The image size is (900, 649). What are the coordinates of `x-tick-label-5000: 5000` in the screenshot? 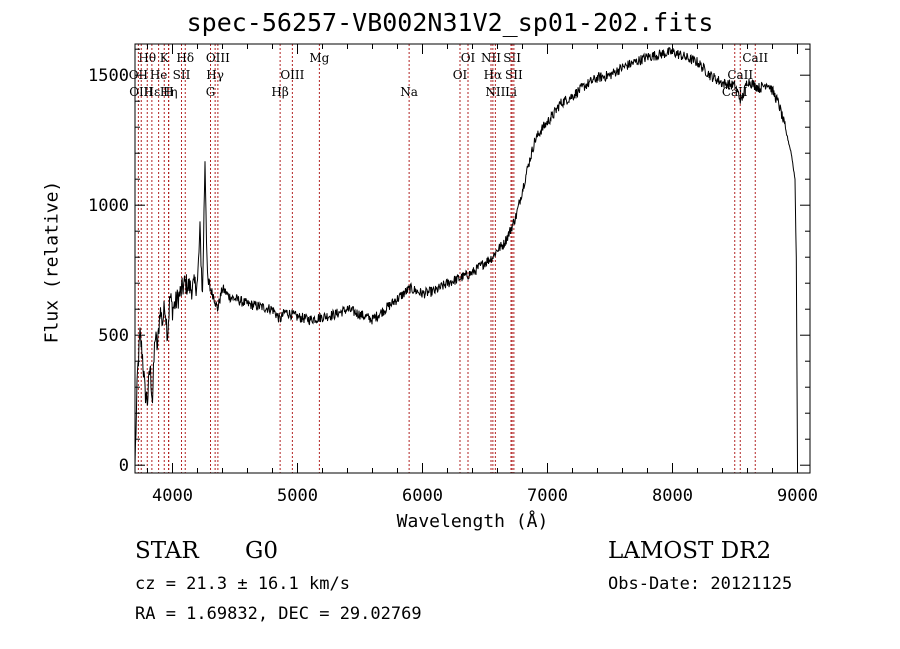 It's located at (297, 496).